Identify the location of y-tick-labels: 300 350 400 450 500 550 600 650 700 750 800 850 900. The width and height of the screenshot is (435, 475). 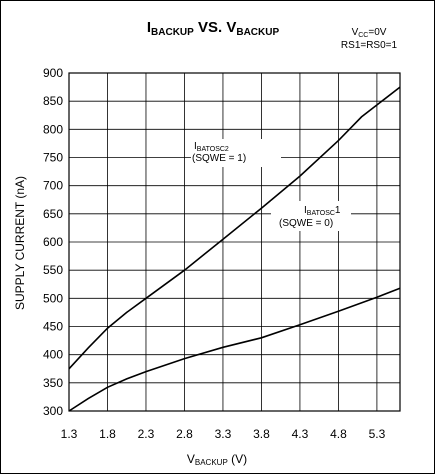
(53, 242).